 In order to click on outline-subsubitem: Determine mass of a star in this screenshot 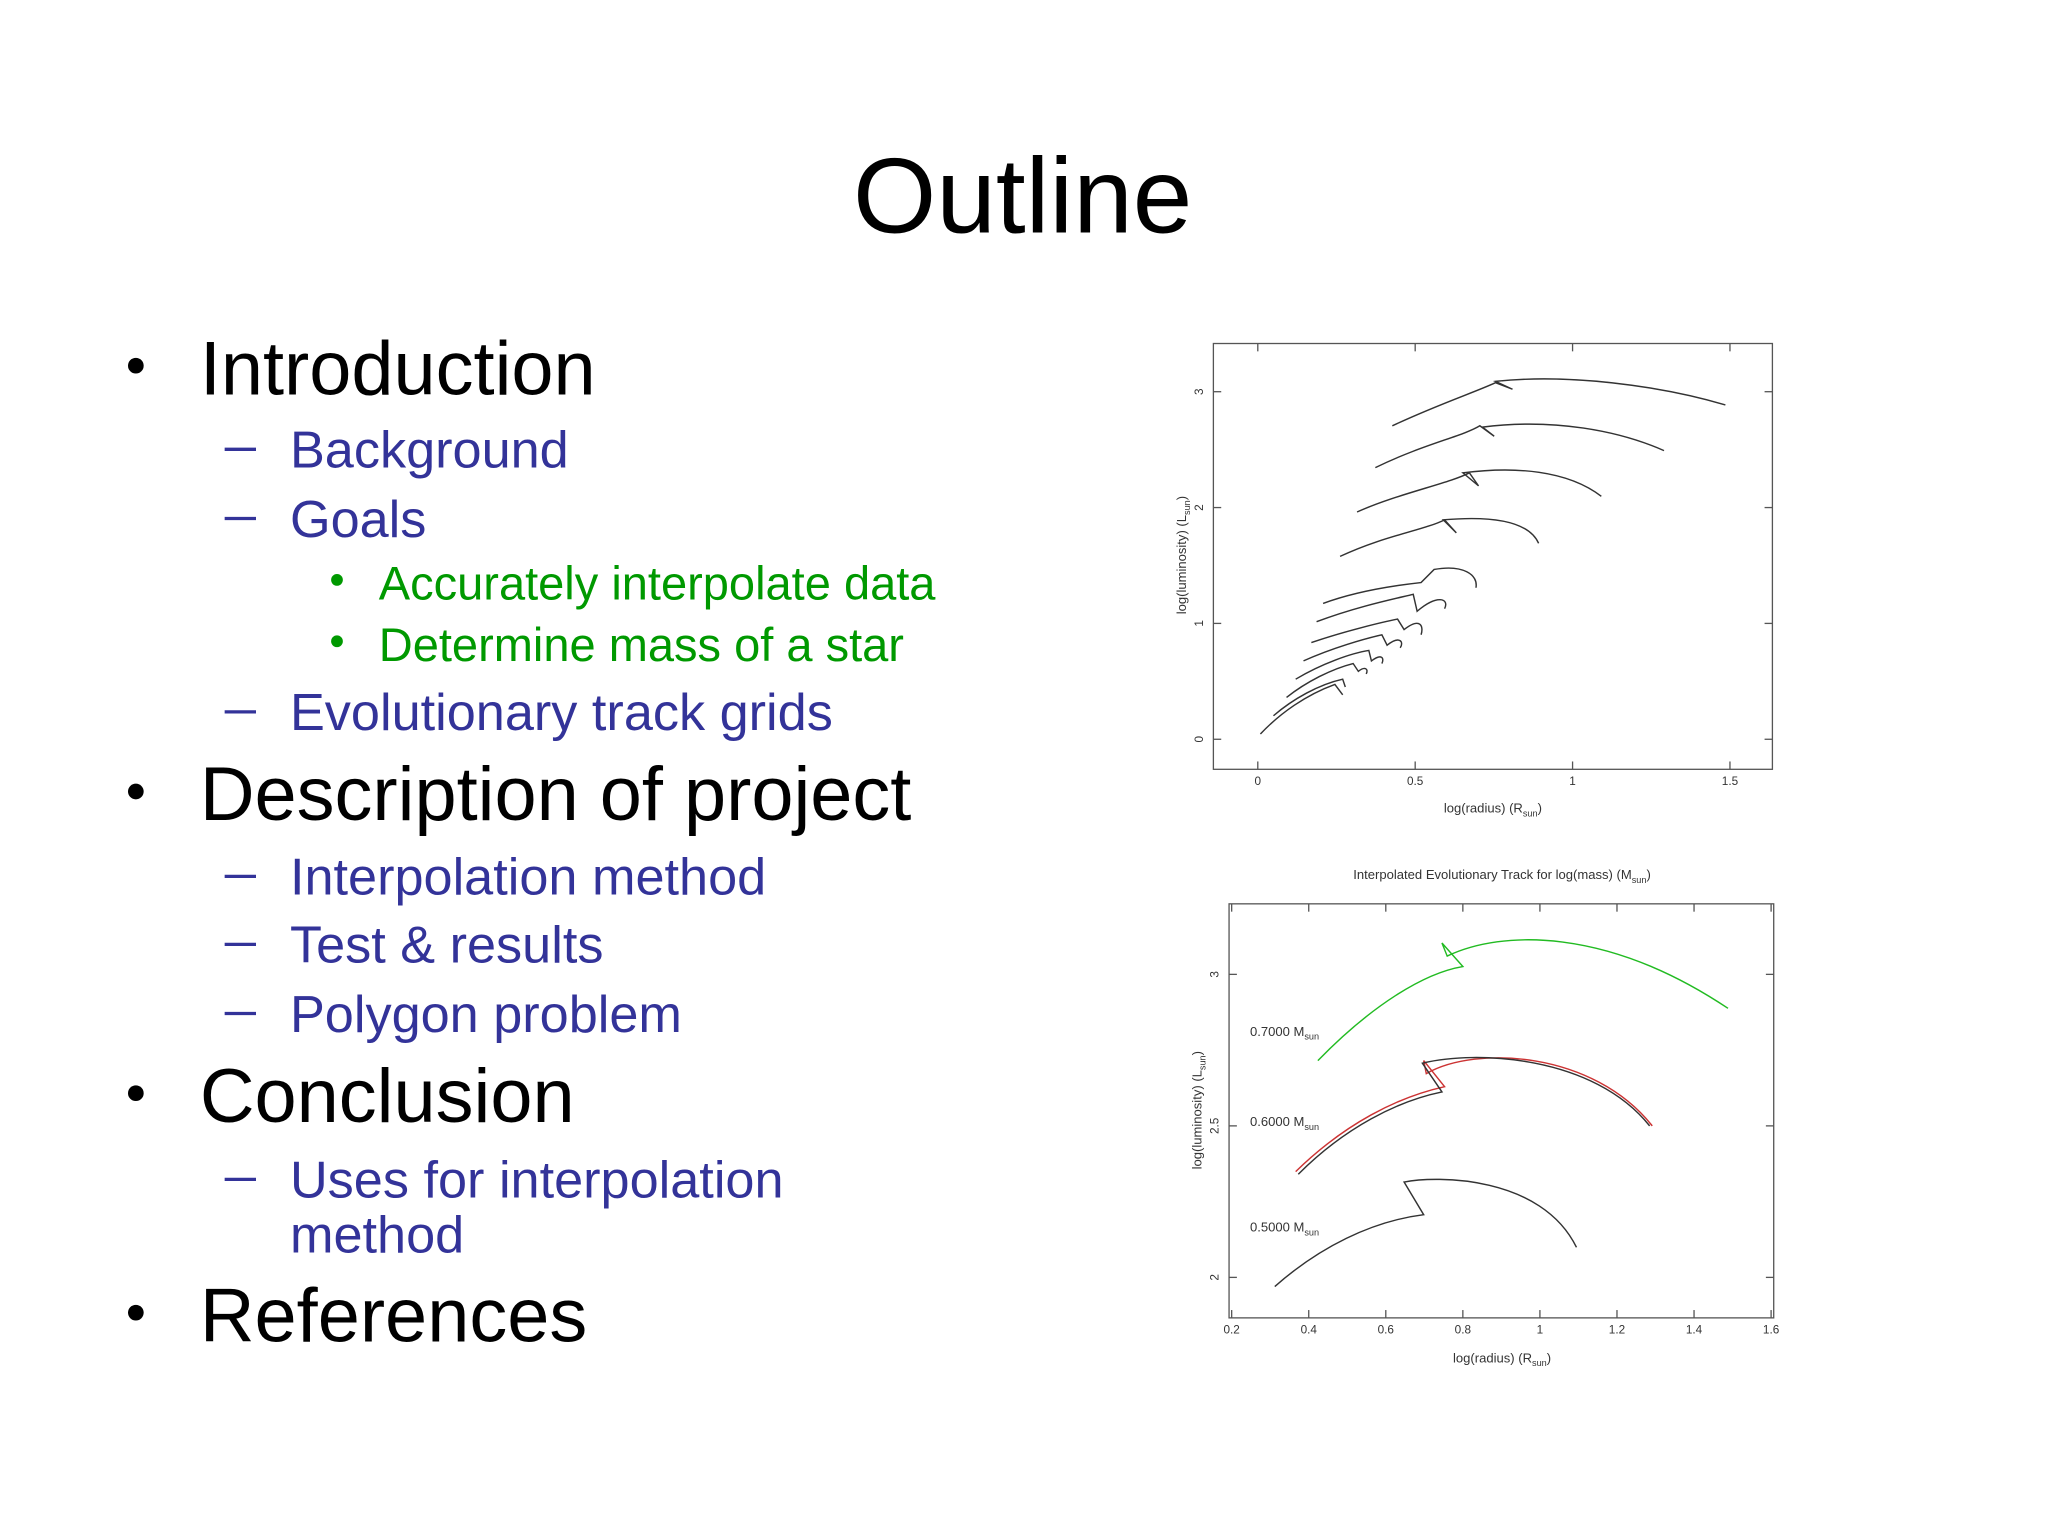, I will do `click(641, 644)`.